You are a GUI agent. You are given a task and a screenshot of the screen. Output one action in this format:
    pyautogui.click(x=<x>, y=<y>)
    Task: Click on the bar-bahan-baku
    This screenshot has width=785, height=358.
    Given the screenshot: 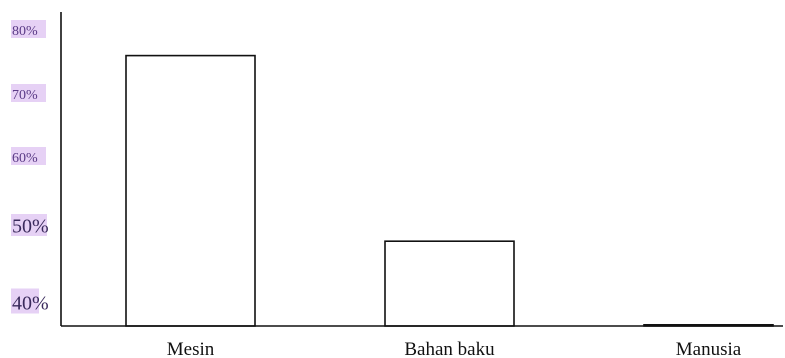 What is the action you would take?
    pyautogui.click(x=449, y=283)
    